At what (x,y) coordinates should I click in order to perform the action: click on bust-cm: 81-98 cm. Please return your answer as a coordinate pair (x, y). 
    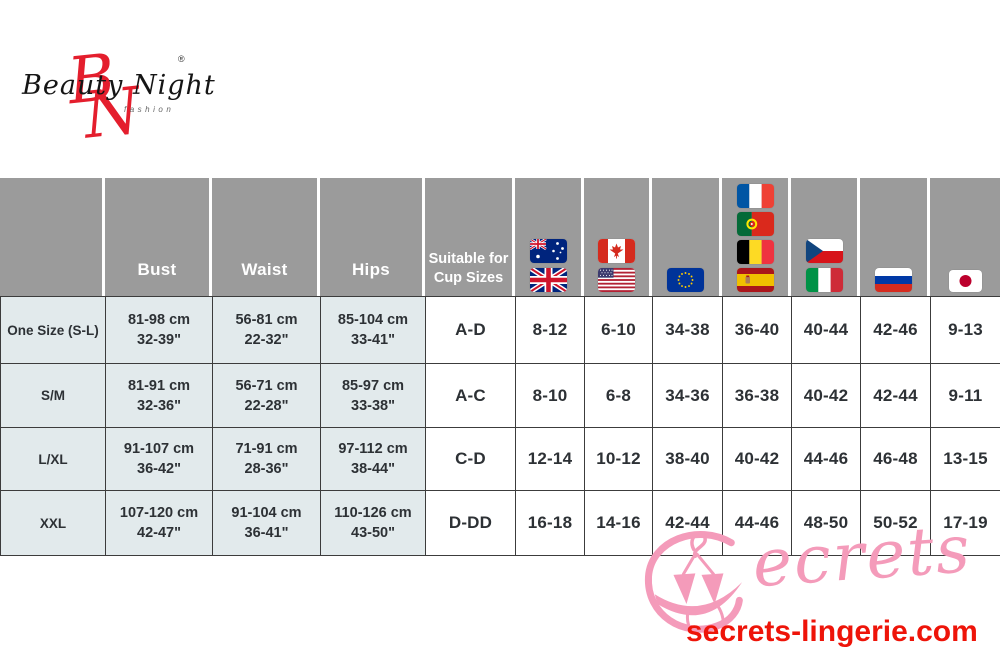
    Looking at the image, I should click on (159, 320).